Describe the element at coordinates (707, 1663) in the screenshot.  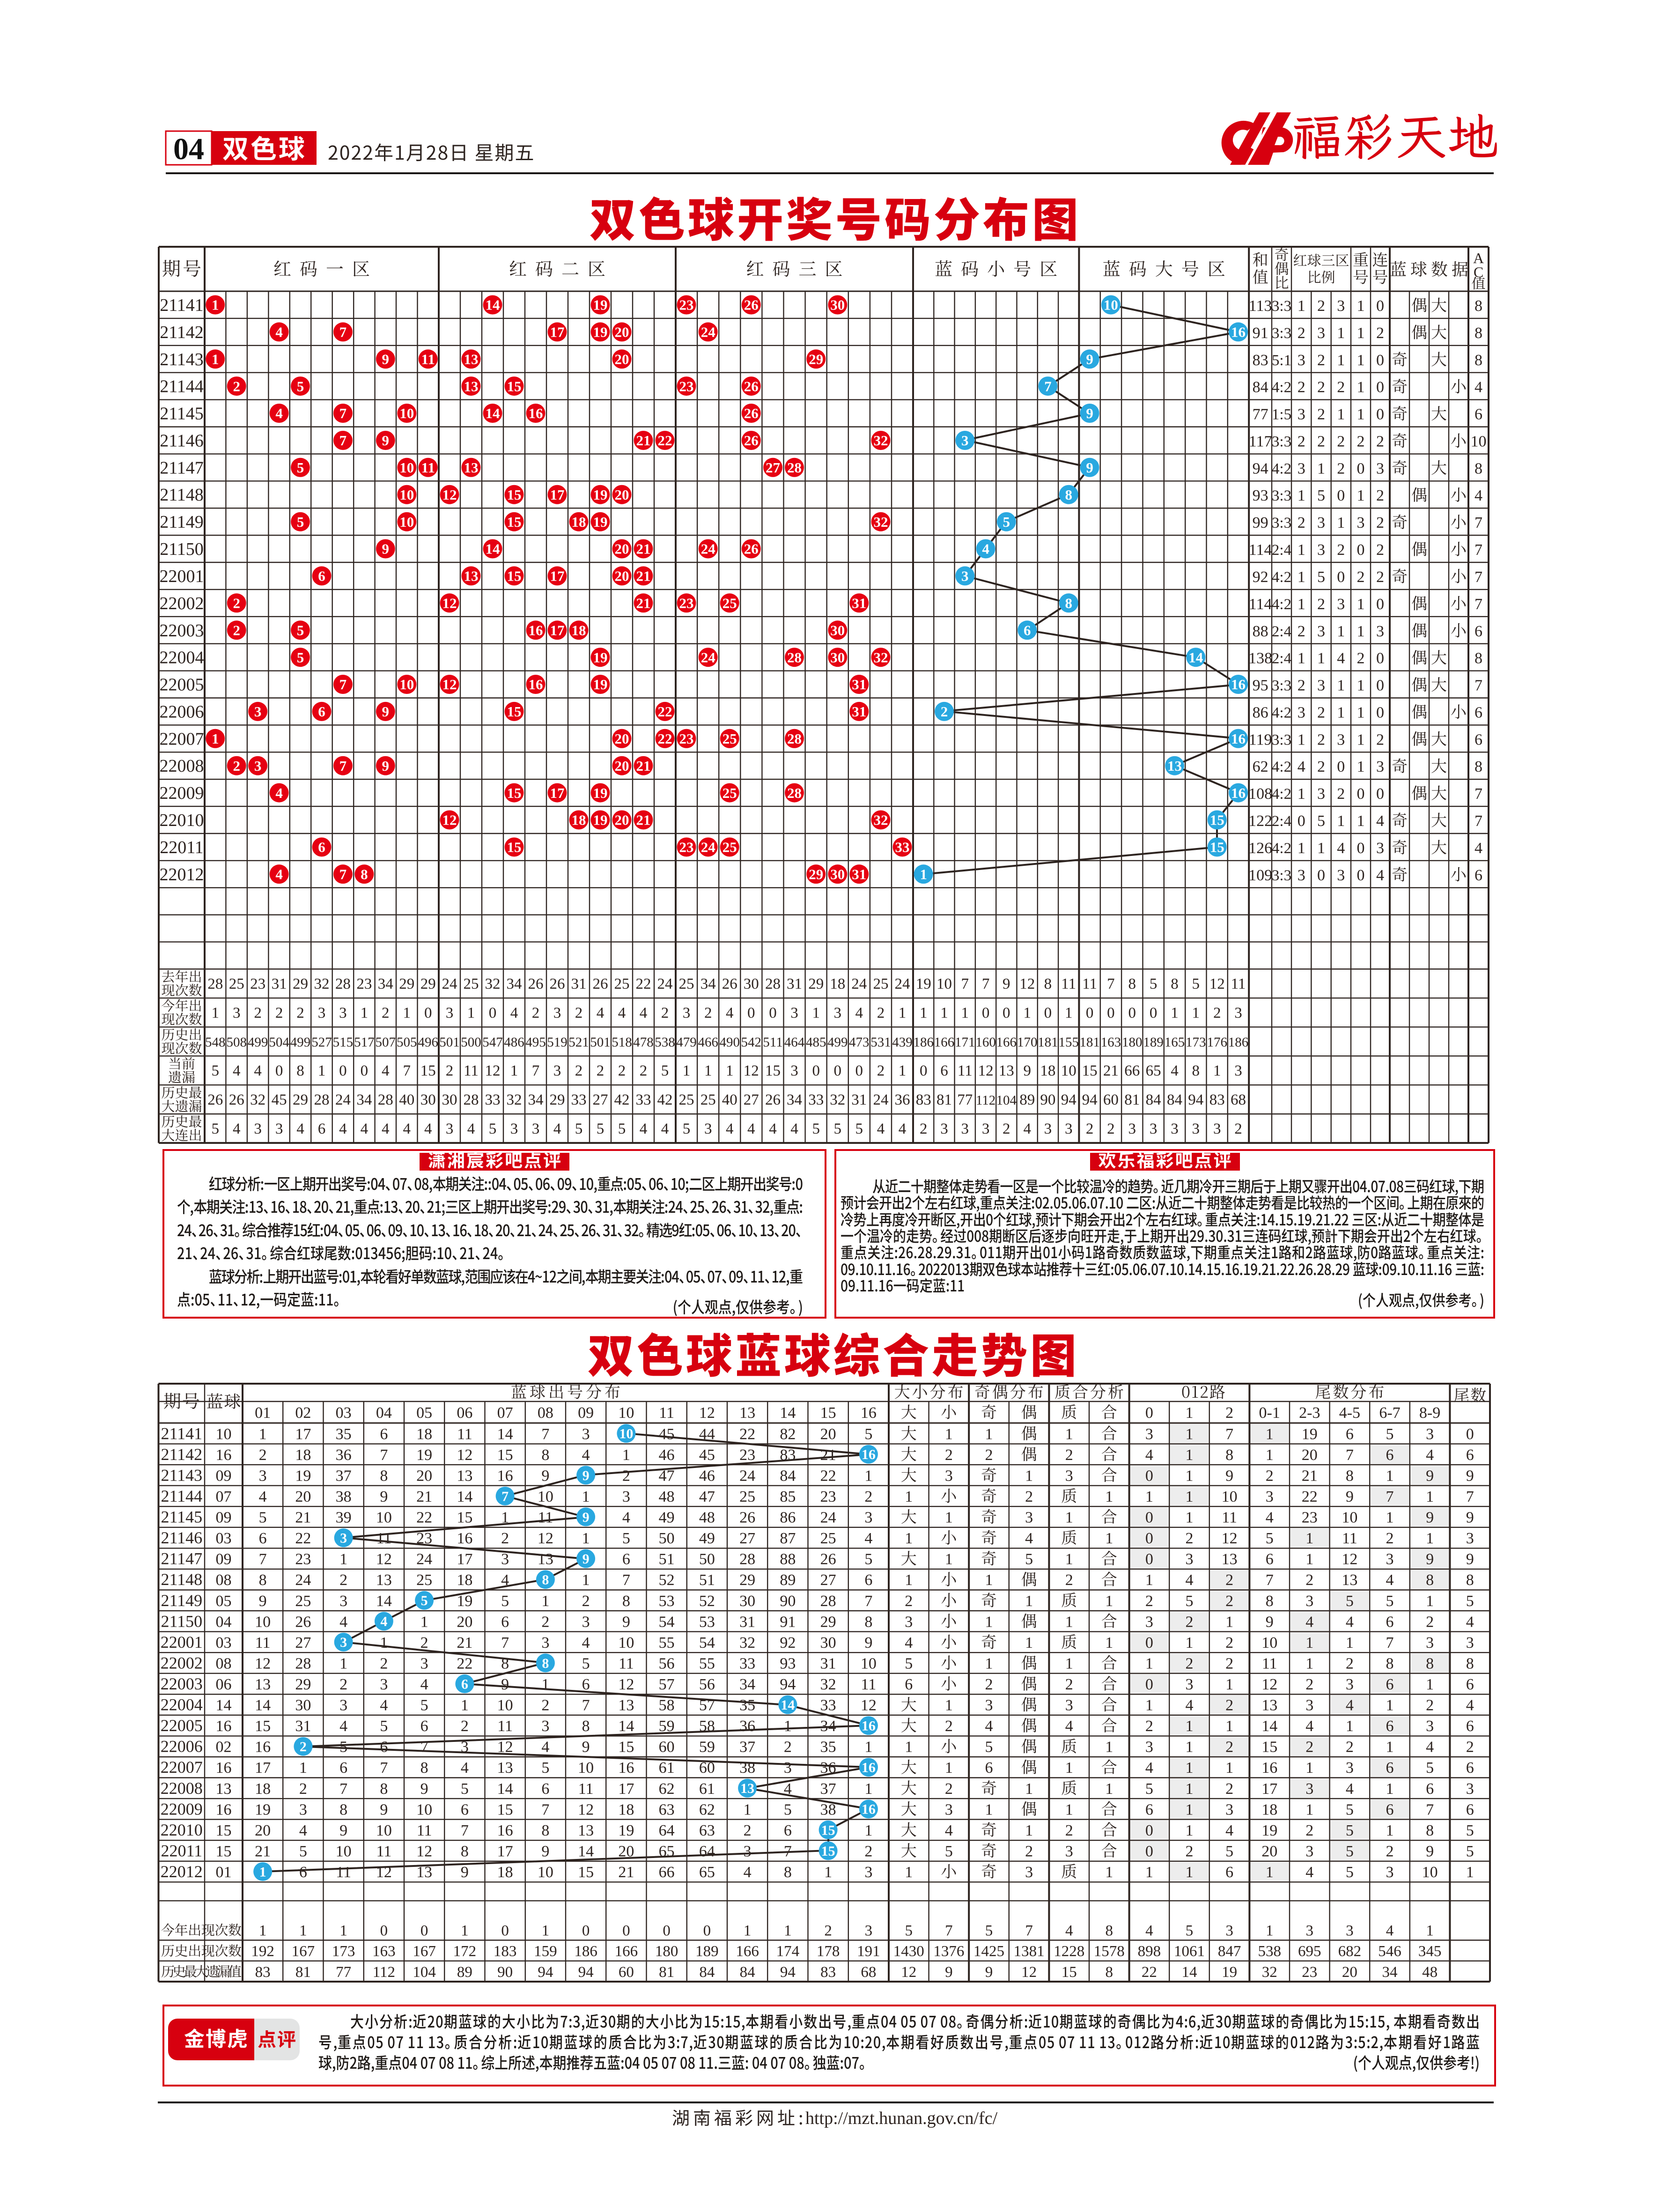
I see `svg-text: 55` at that location.